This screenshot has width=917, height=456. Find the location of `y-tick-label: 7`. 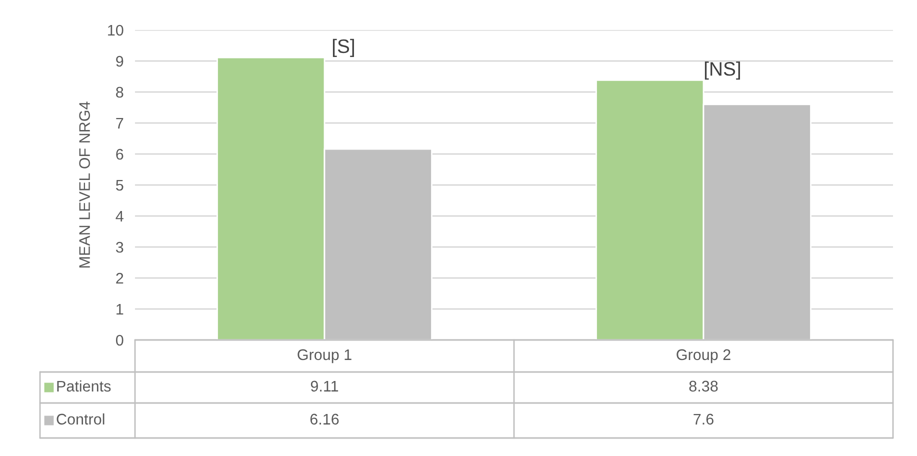

y-tick-label: 7 is located at coordinates (120, 123).